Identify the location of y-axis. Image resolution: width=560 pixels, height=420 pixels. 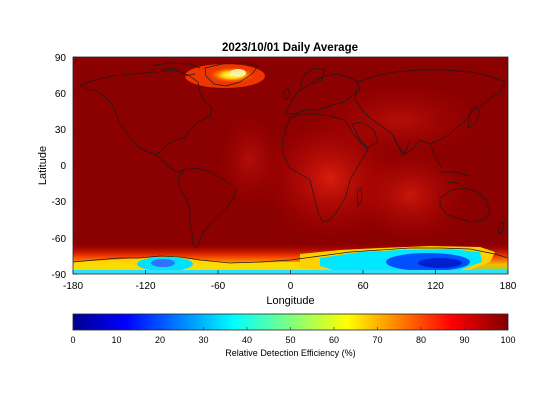
(75, 165).